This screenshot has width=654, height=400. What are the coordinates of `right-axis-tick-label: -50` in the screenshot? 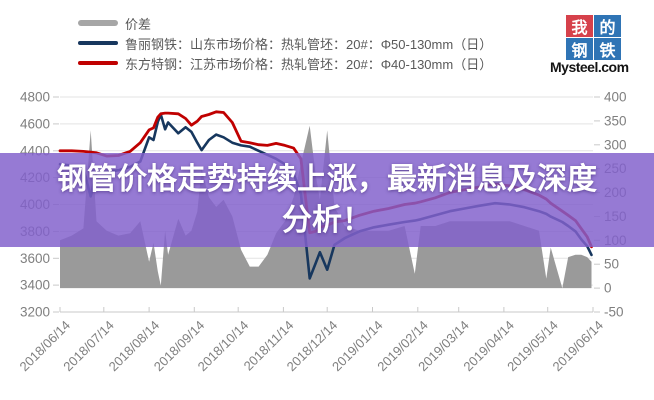 It's located at (614, 312).